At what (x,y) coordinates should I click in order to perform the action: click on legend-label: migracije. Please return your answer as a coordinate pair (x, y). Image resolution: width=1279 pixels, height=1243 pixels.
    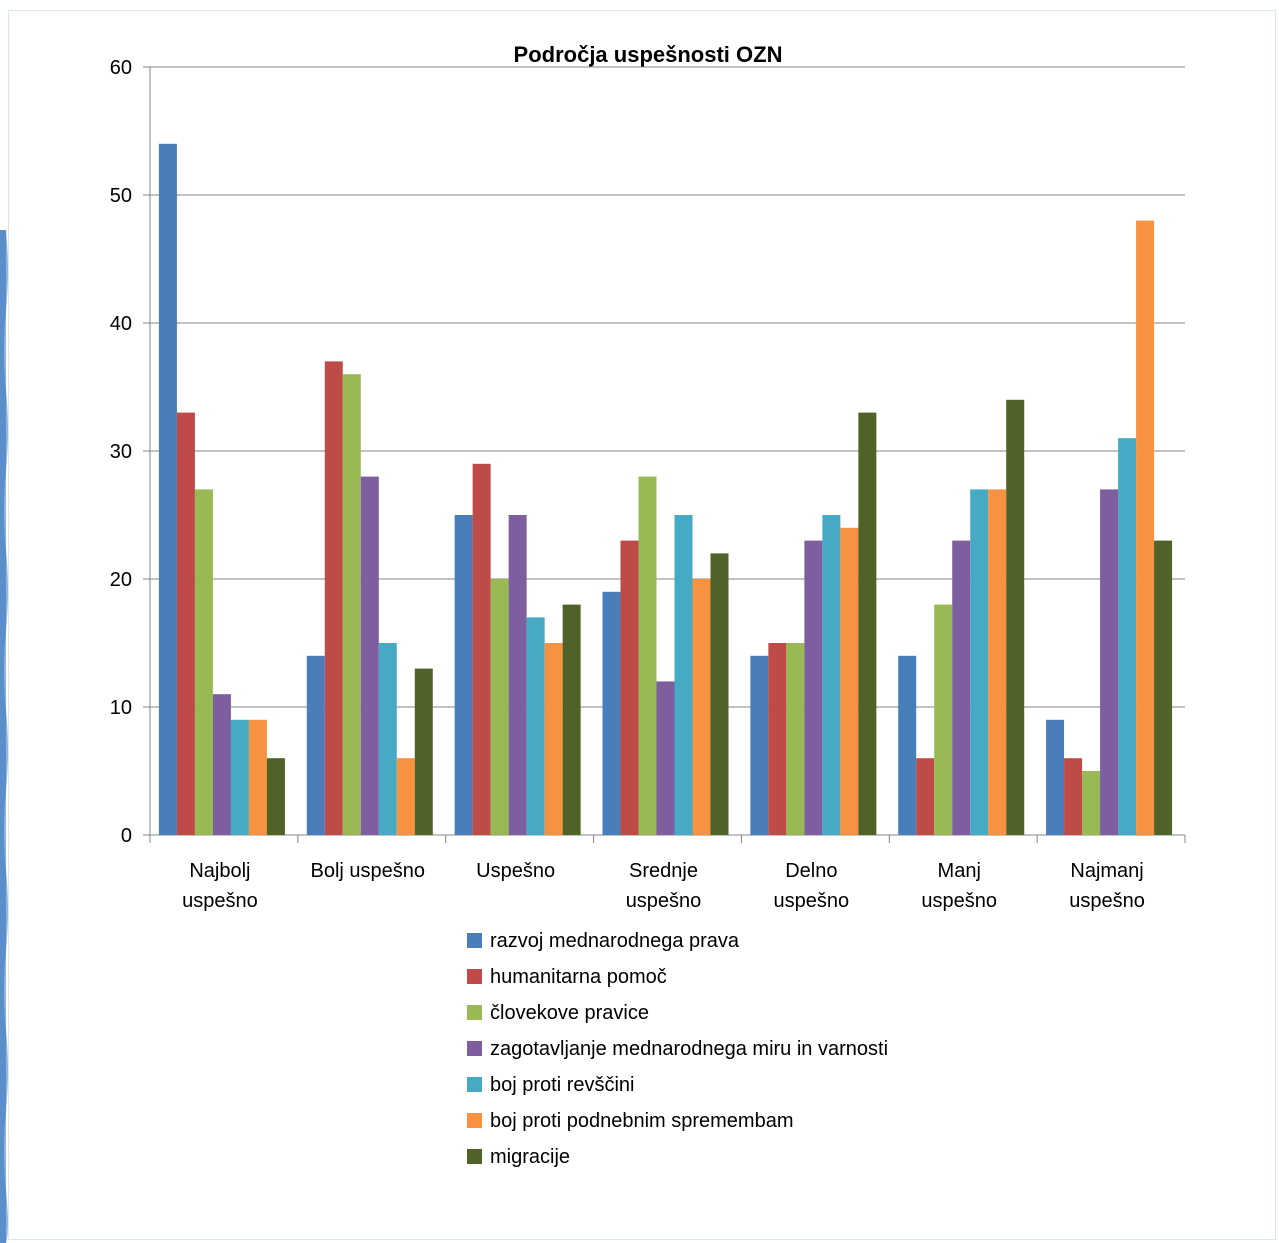
    Looking at the image, I should click on (530, 1157).